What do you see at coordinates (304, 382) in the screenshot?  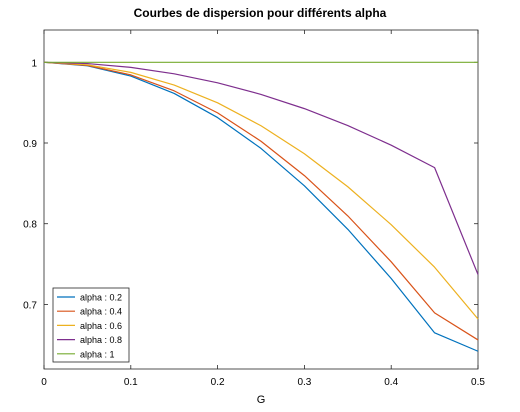 I see `x-tick-label: 0.3` at bounding box center [304, 382].